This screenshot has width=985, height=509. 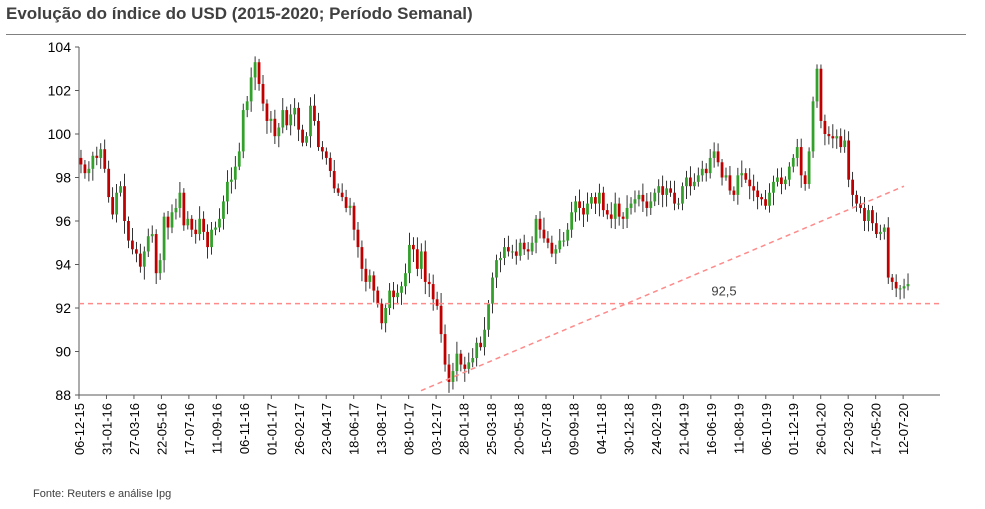 What do you see at coordinates (903, 429) in the screenshot?
I see `x-tick-label: 12-07-20` at bounding box center [903, 429].